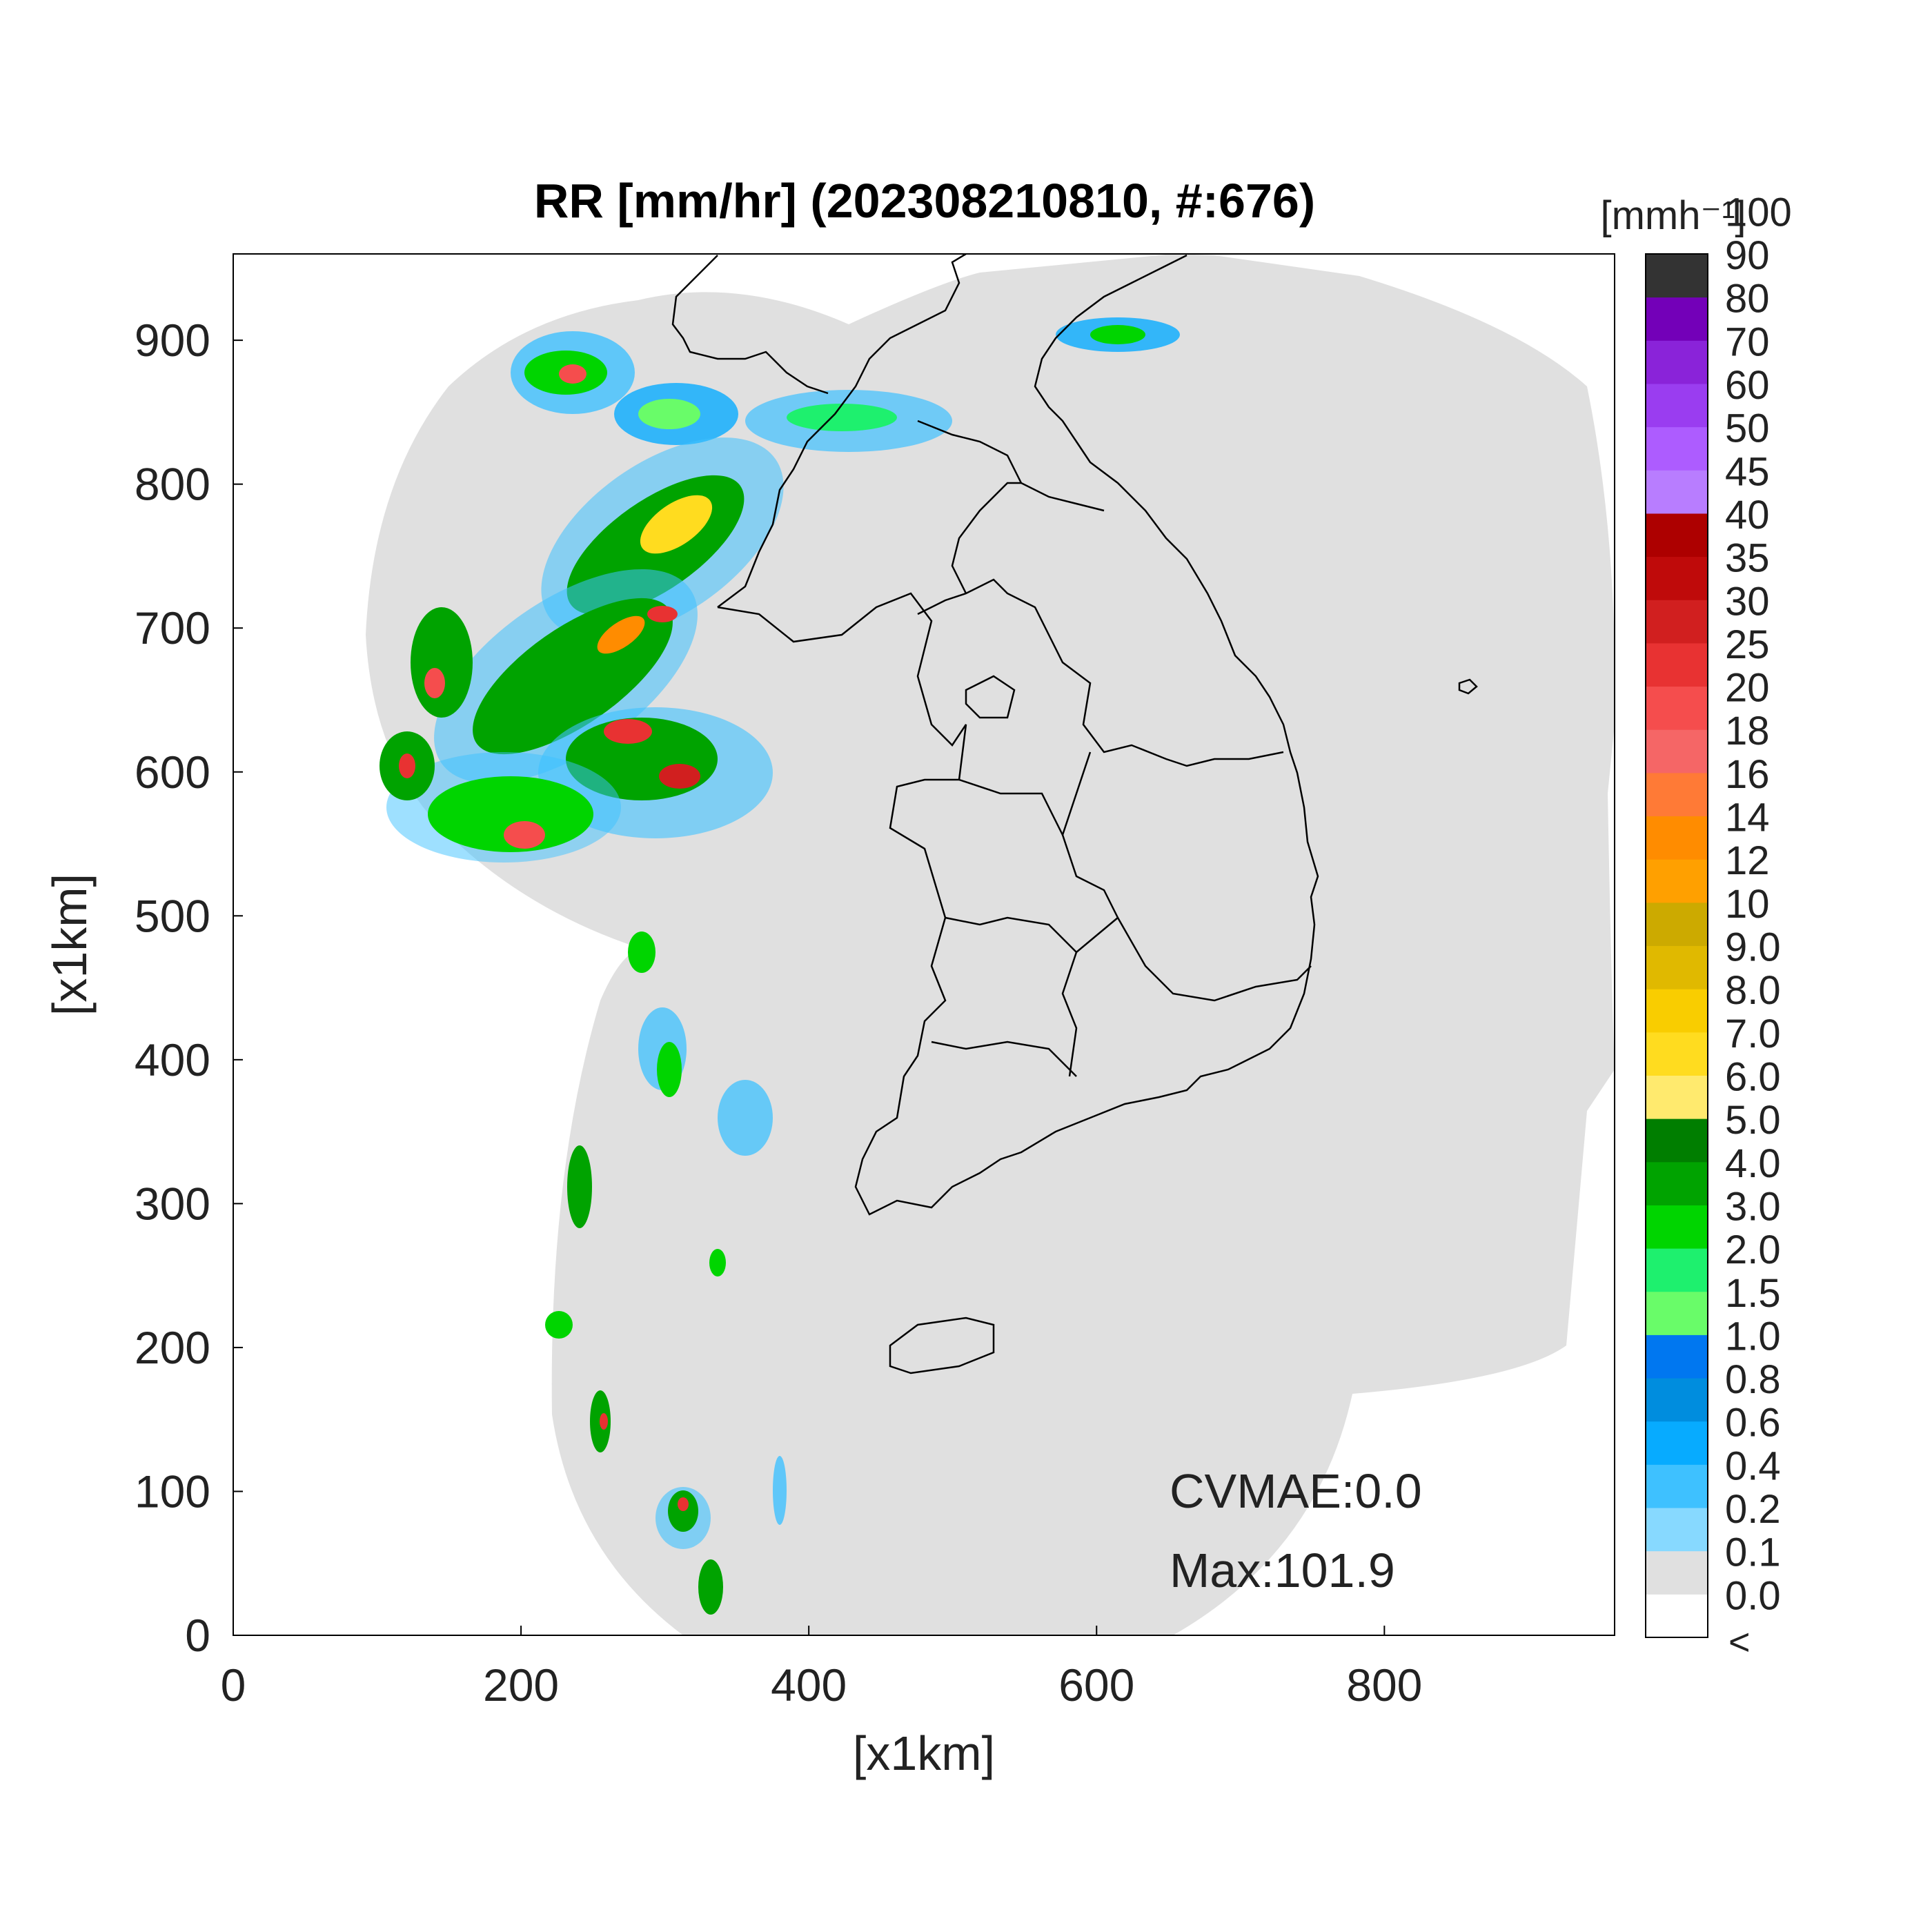 Image resolution: width=1932 pixels, height=1932 pixels. What do you see at coordinates (172, 1203) in the screenshot?
I see `y-tick-label: 300` at bounding box center [172, 1203].